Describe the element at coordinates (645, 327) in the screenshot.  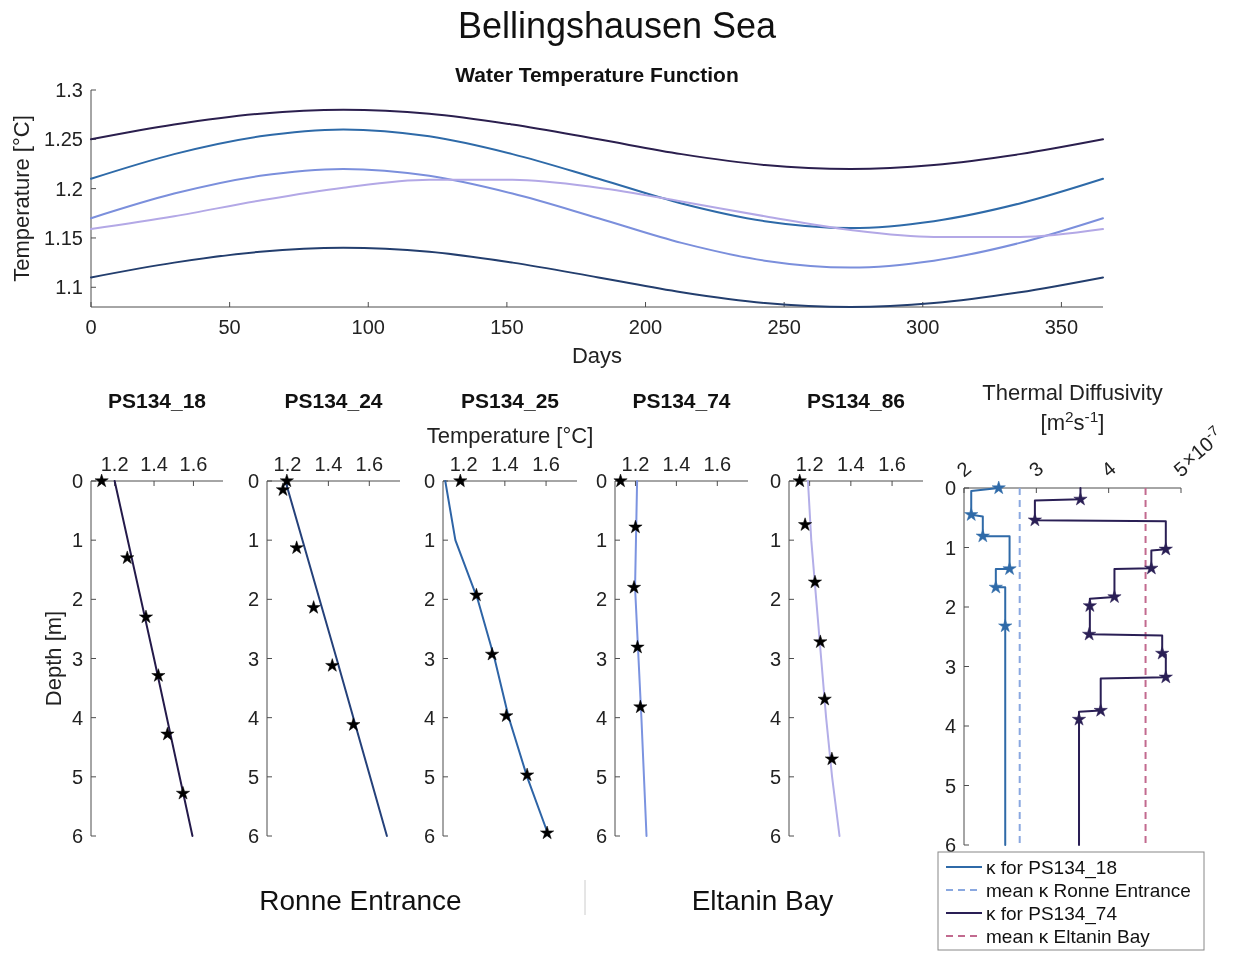
I see `x-tick-label: 200` at that location.